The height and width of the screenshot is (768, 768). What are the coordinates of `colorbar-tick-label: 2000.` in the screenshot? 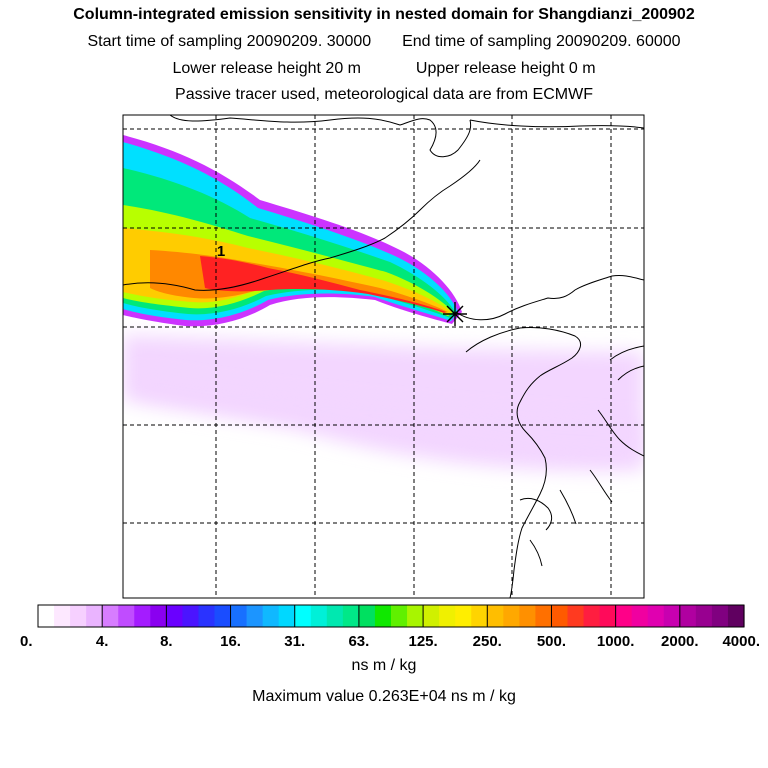 It's located at (680, 641).